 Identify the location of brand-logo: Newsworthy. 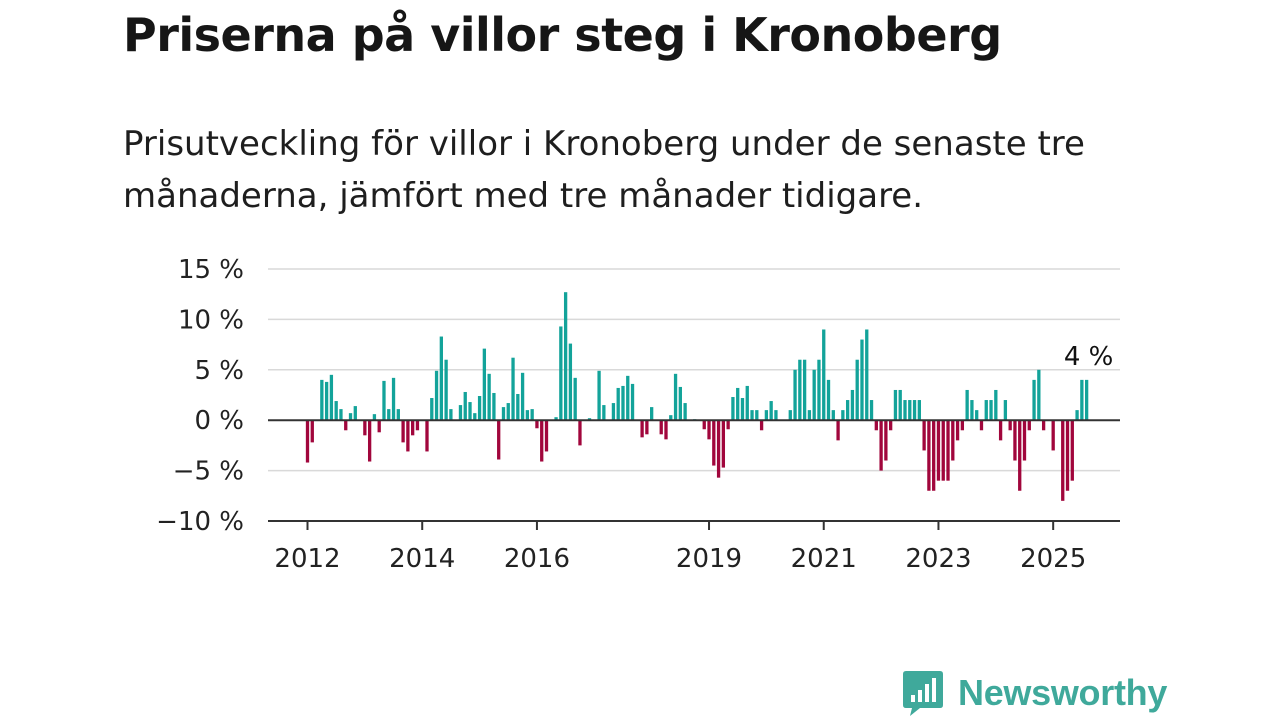
(1034, 693).